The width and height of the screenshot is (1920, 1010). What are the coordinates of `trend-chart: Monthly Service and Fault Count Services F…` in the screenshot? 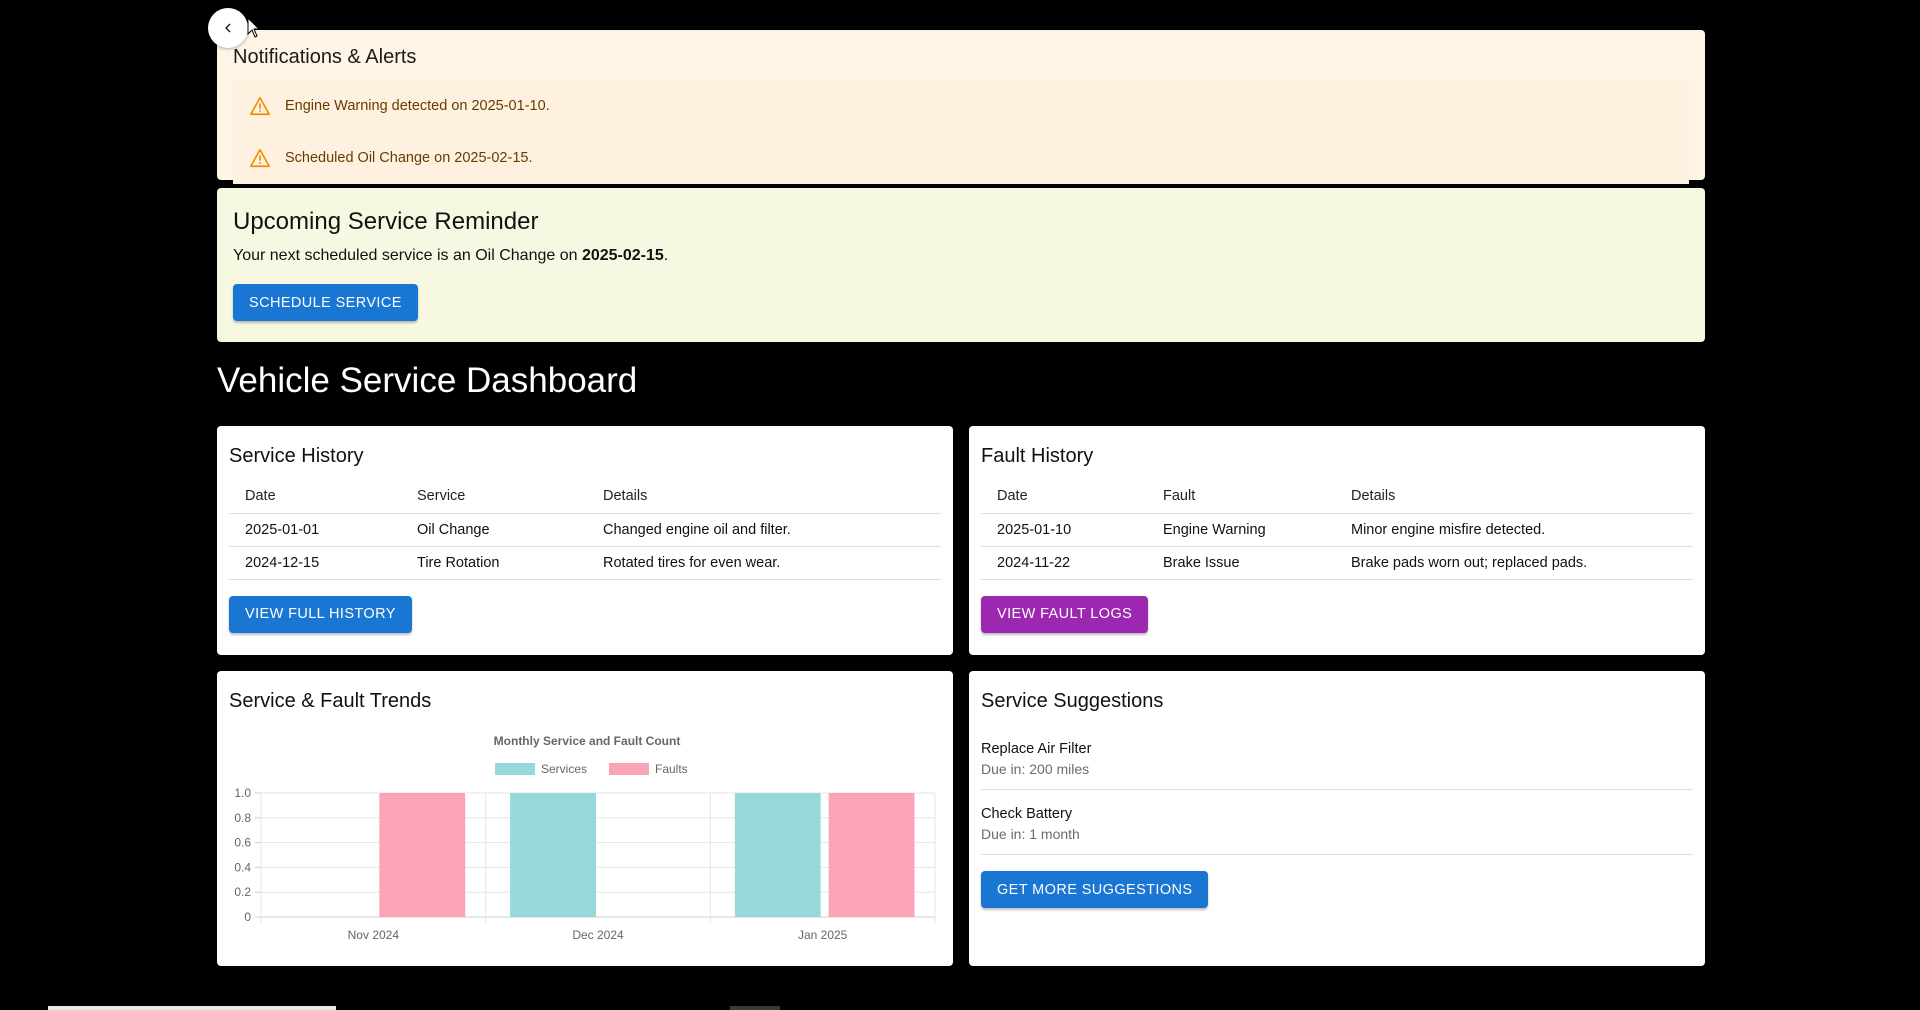 It's located at (585, 845).